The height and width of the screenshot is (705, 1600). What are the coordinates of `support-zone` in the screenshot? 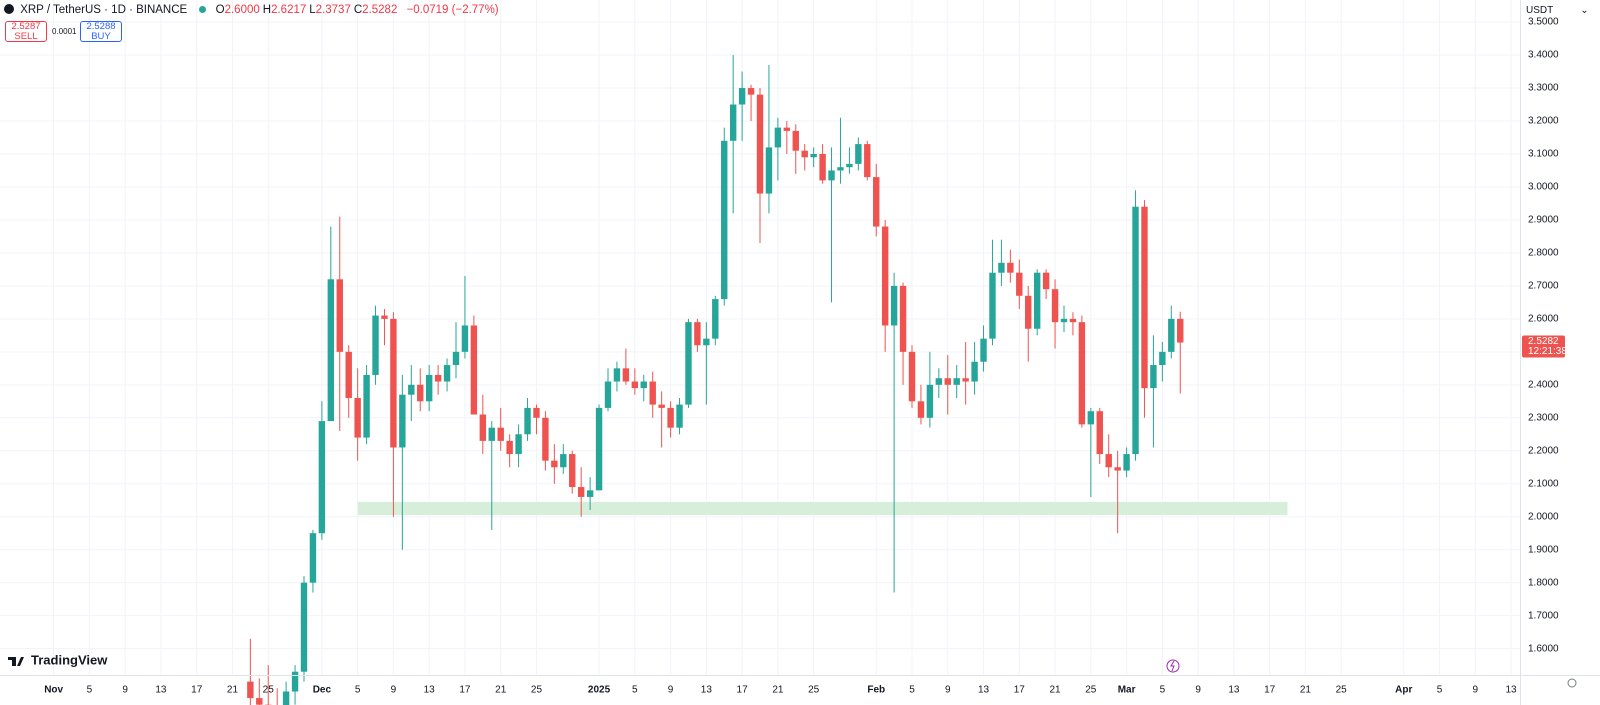 It's located at (822, 508).